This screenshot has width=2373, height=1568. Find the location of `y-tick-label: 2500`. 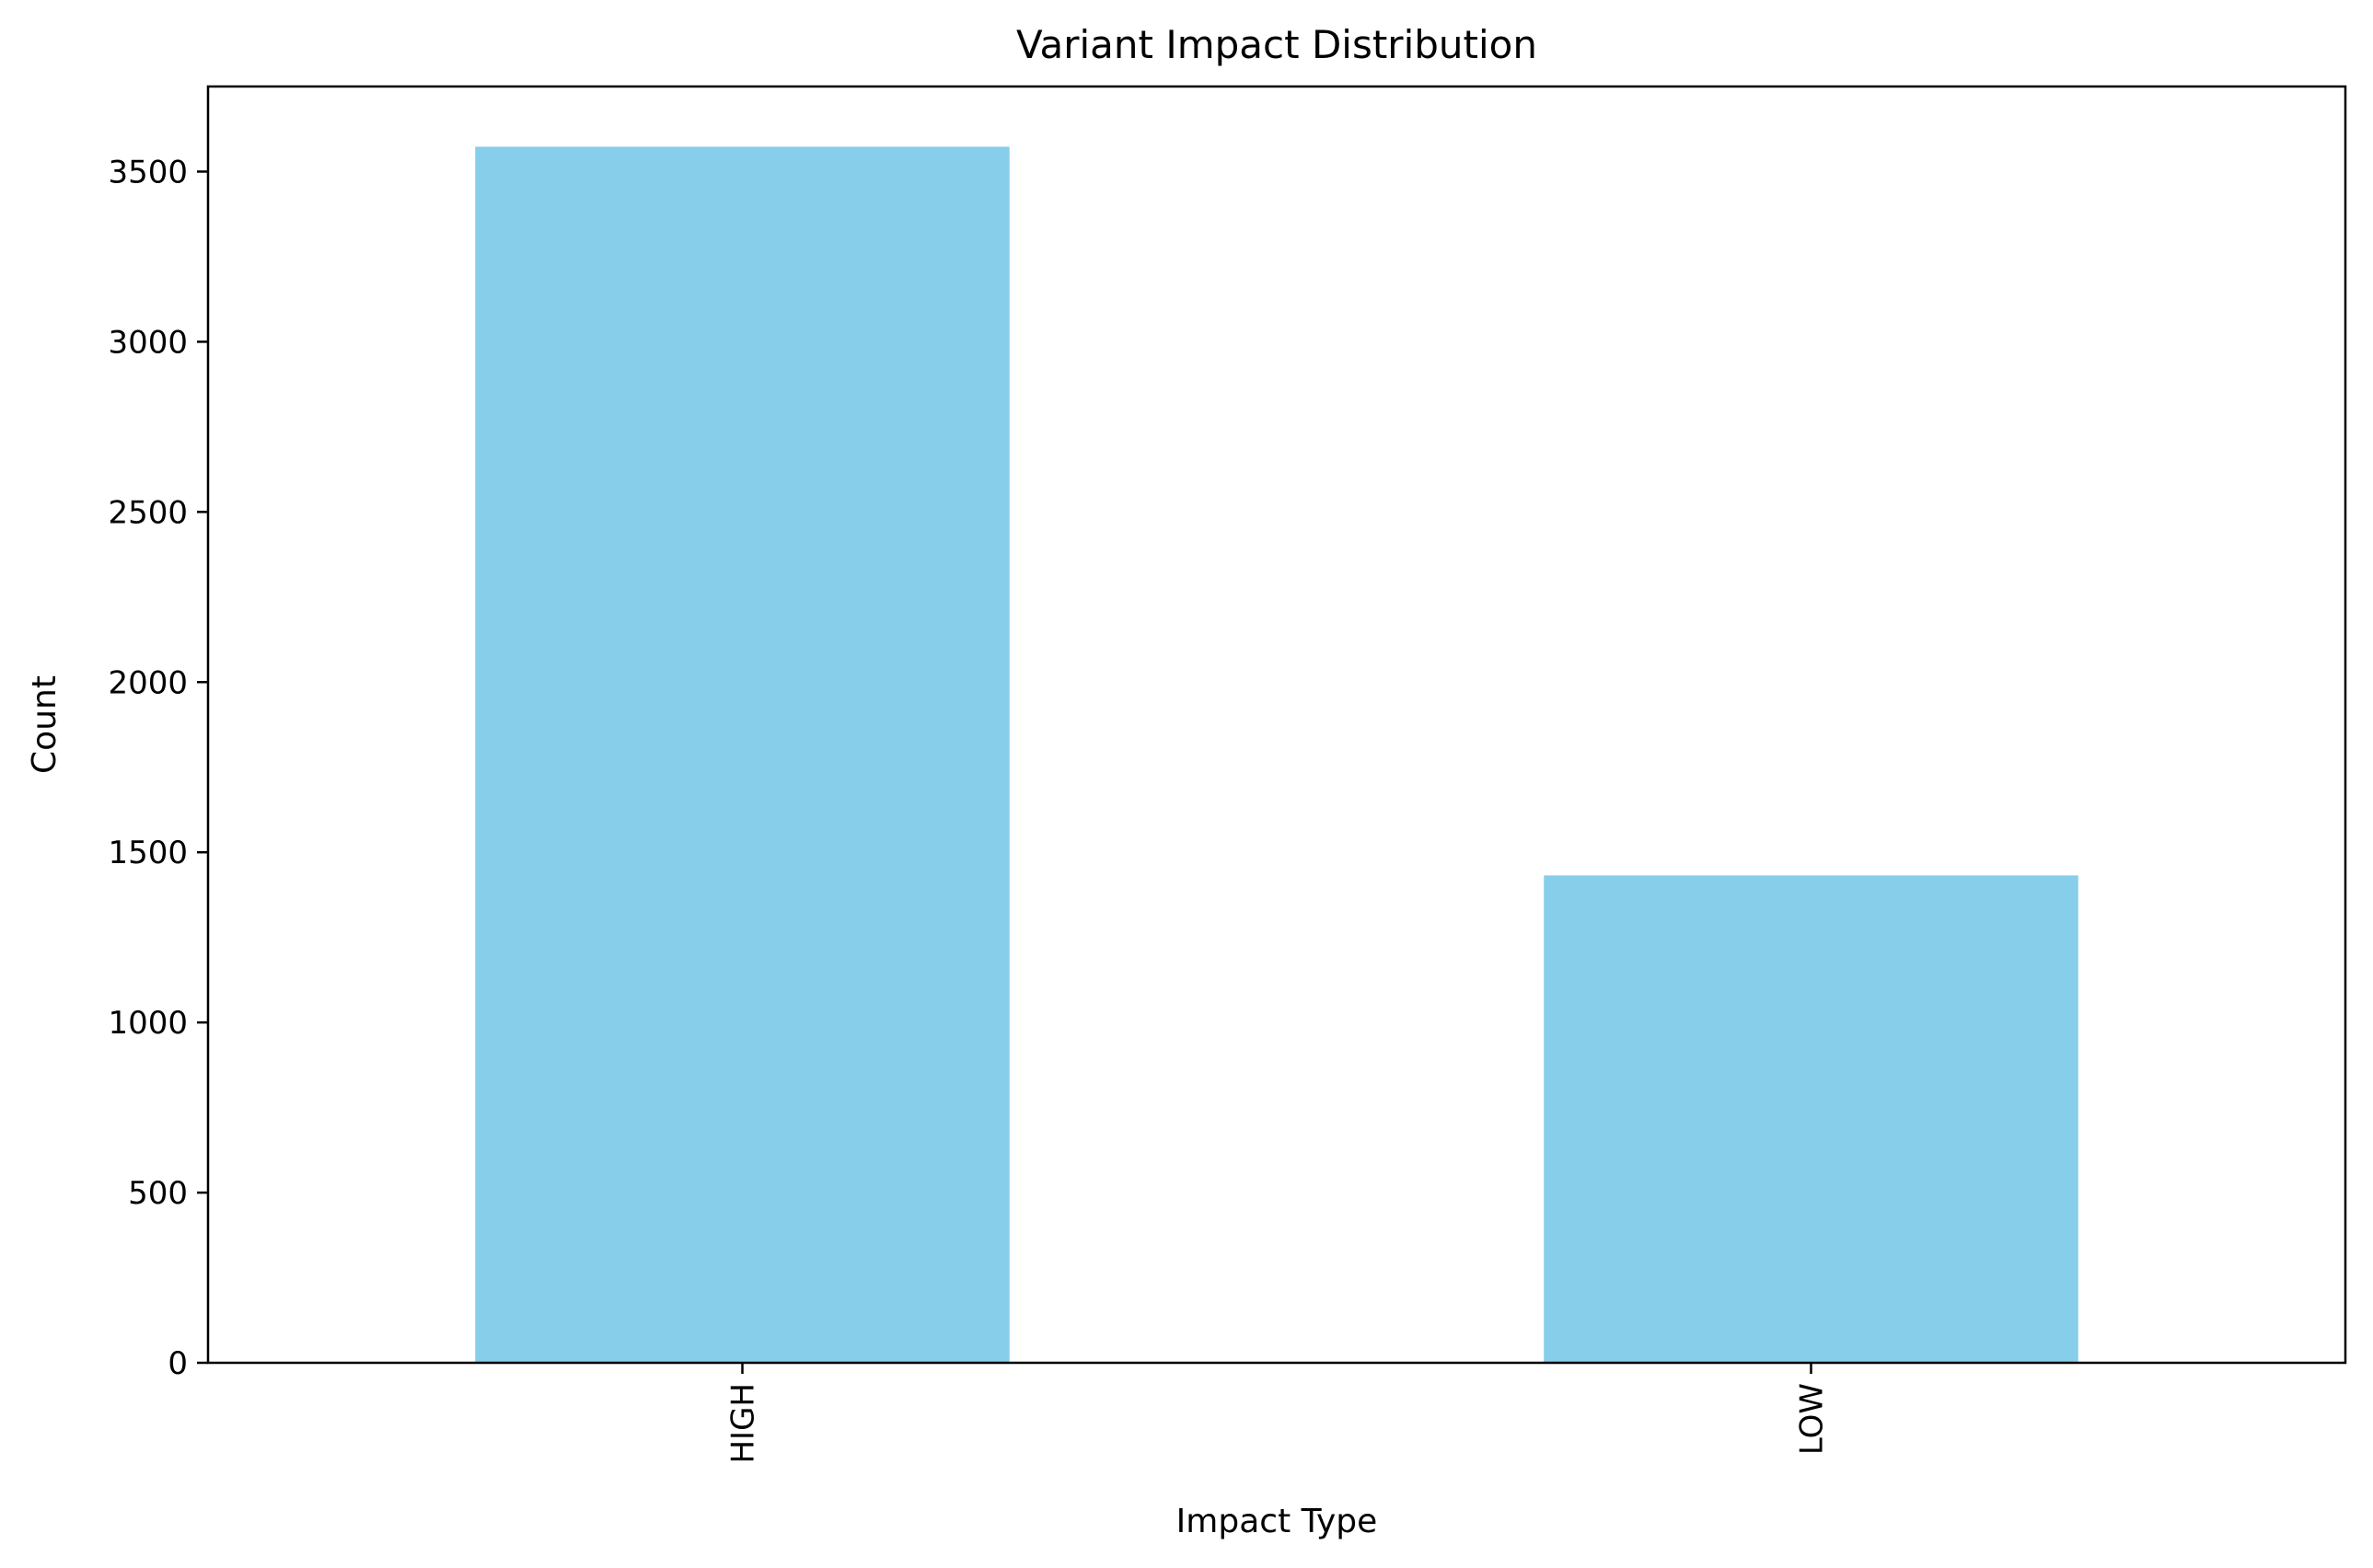

y-tick-label: 2500 is located at coordinates (148, 512).